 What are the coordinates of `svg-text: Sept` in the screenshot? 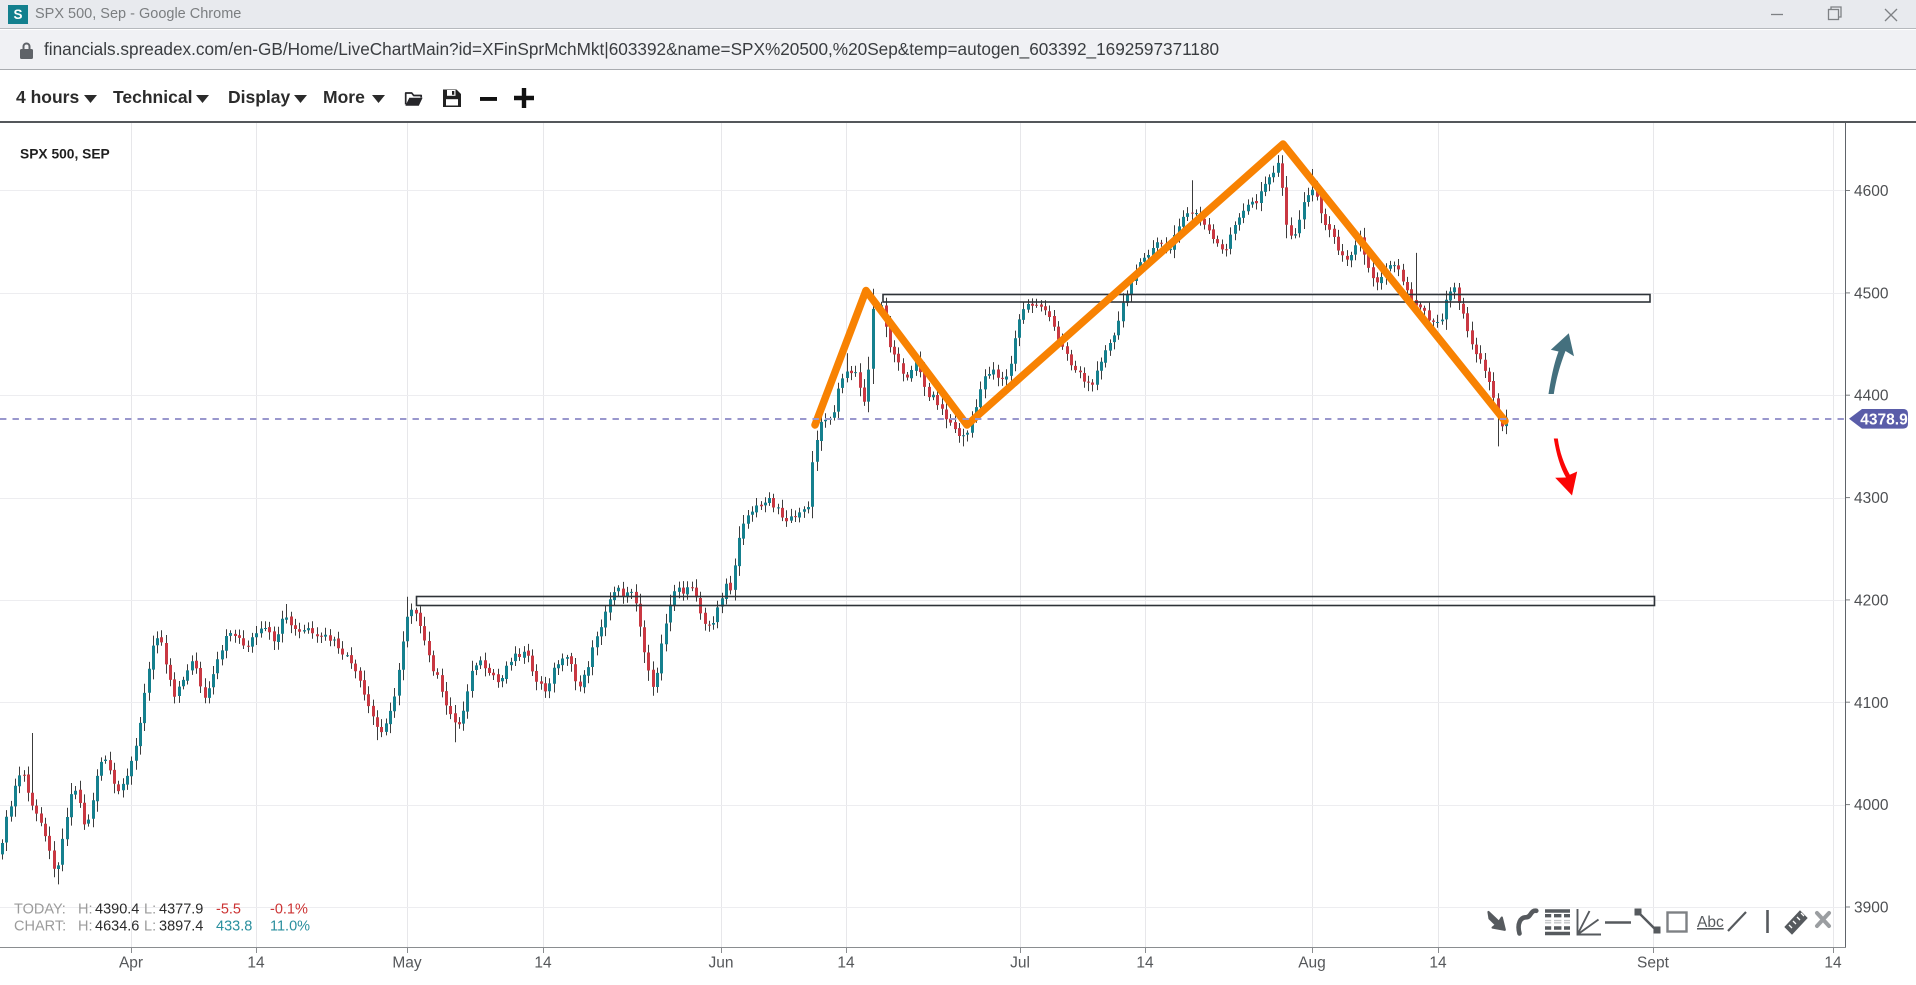 It's located at (1653, 963).